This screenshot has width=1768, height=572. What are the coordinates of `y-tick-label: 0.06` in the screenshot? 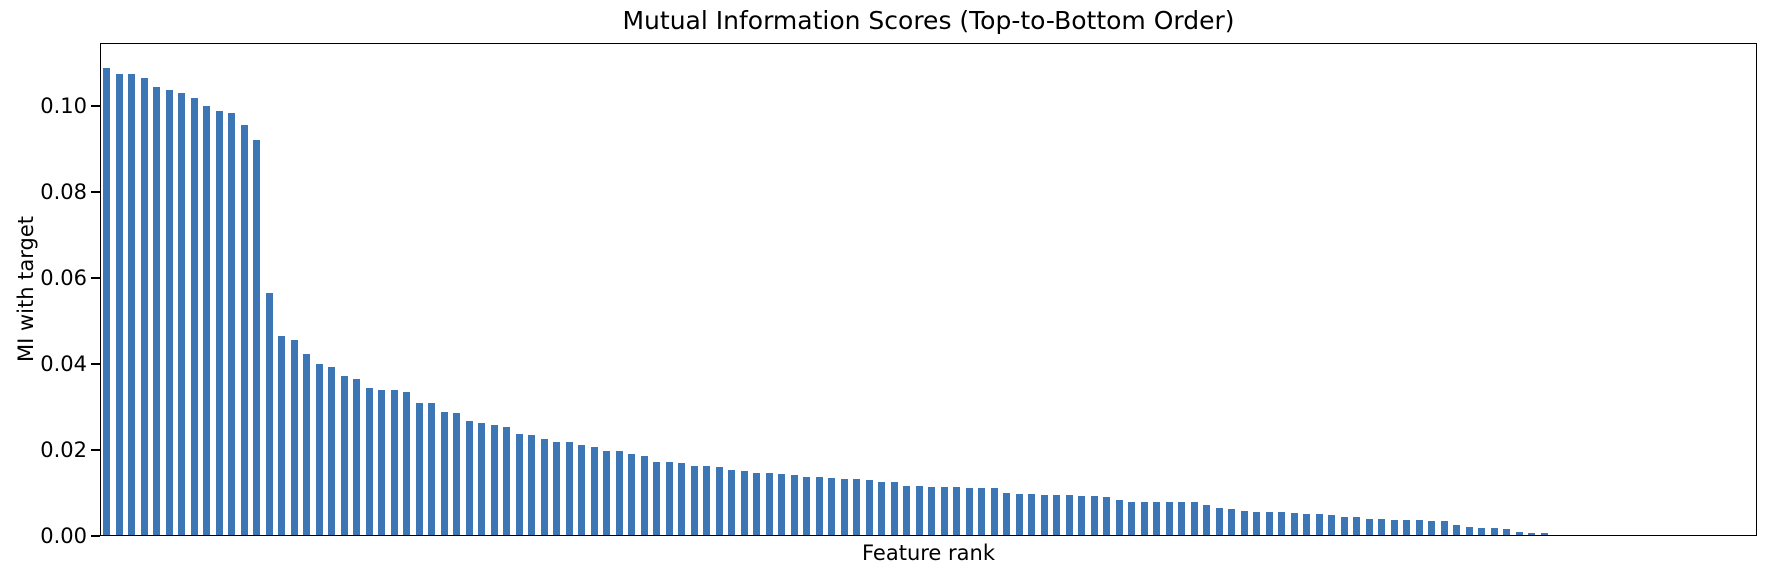 It's located at (63, 278).